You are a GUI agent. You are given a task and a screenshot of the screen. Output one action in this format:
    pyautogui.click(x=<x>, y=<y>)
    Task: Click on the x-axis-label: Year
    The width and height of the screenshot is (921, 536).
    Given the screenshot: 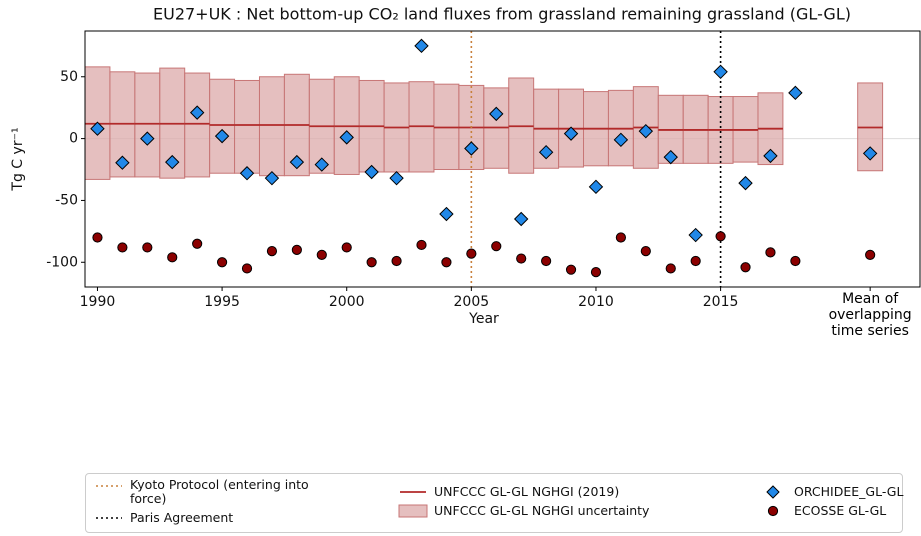 What is the action you would take?
    pyautogui.click(x=483, y=319)
    